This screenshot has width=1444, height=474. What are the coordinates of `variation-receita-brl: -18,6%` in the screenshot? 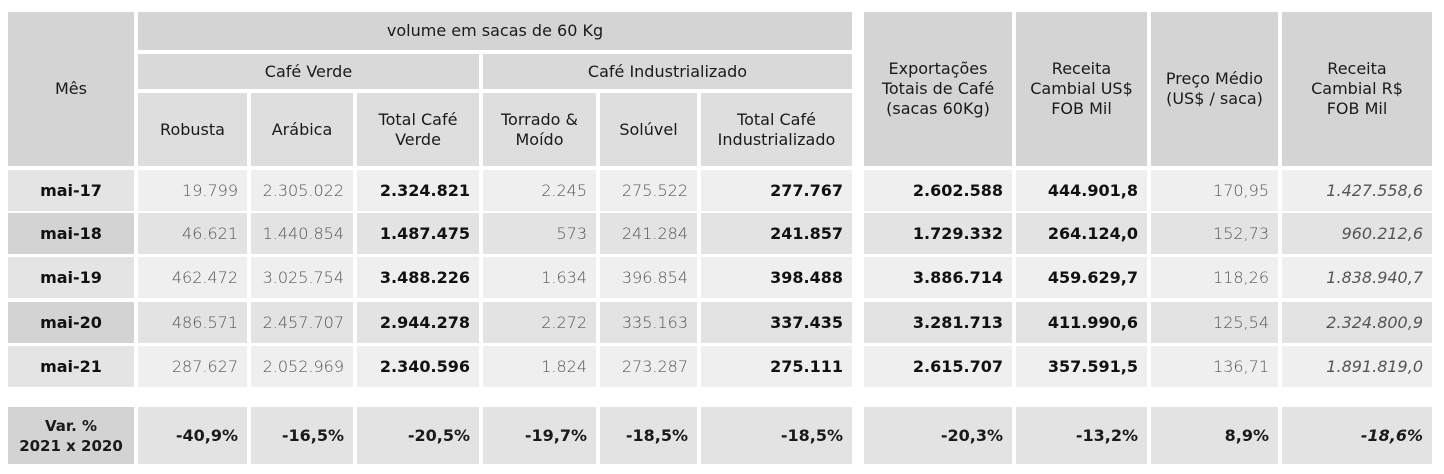 It's located at (1357, 435).